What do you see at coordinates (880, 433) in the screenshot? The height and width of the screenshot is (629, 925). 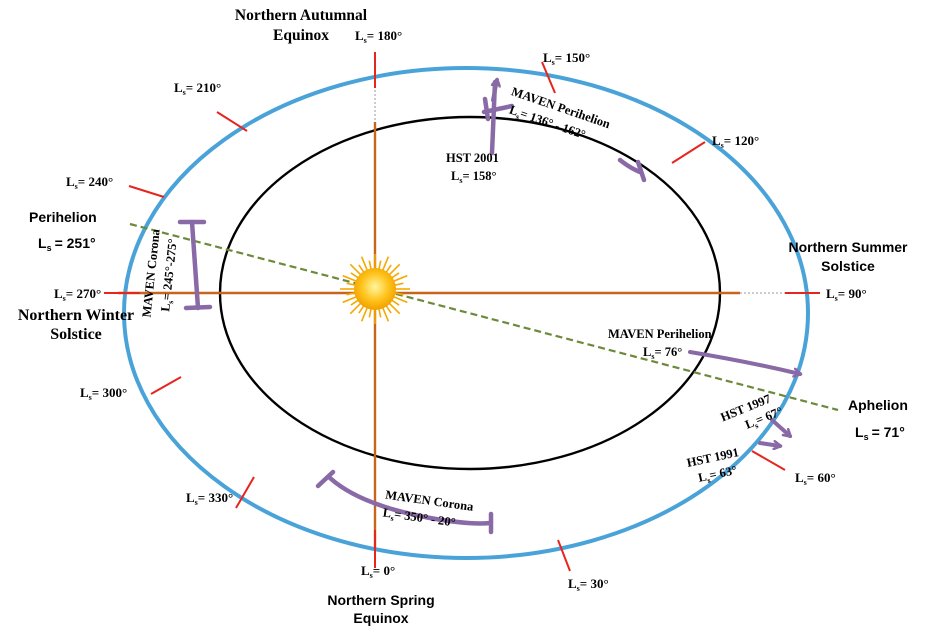 I see `svg-text:Ls= 71°: Ls = 71°` at bounding box center [880, 433].